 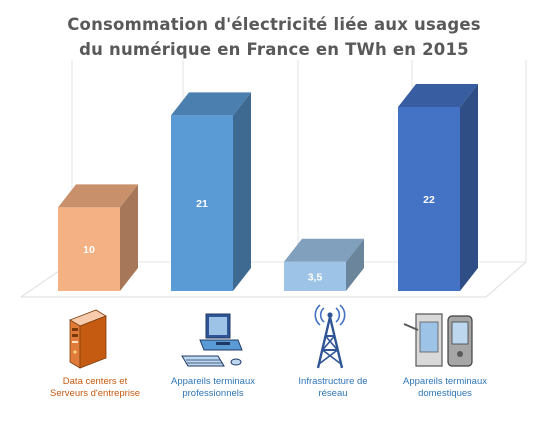 I want to click on category-caption-pro-devices: Appareils terminaux professionnels, so click(x=213, y=388).